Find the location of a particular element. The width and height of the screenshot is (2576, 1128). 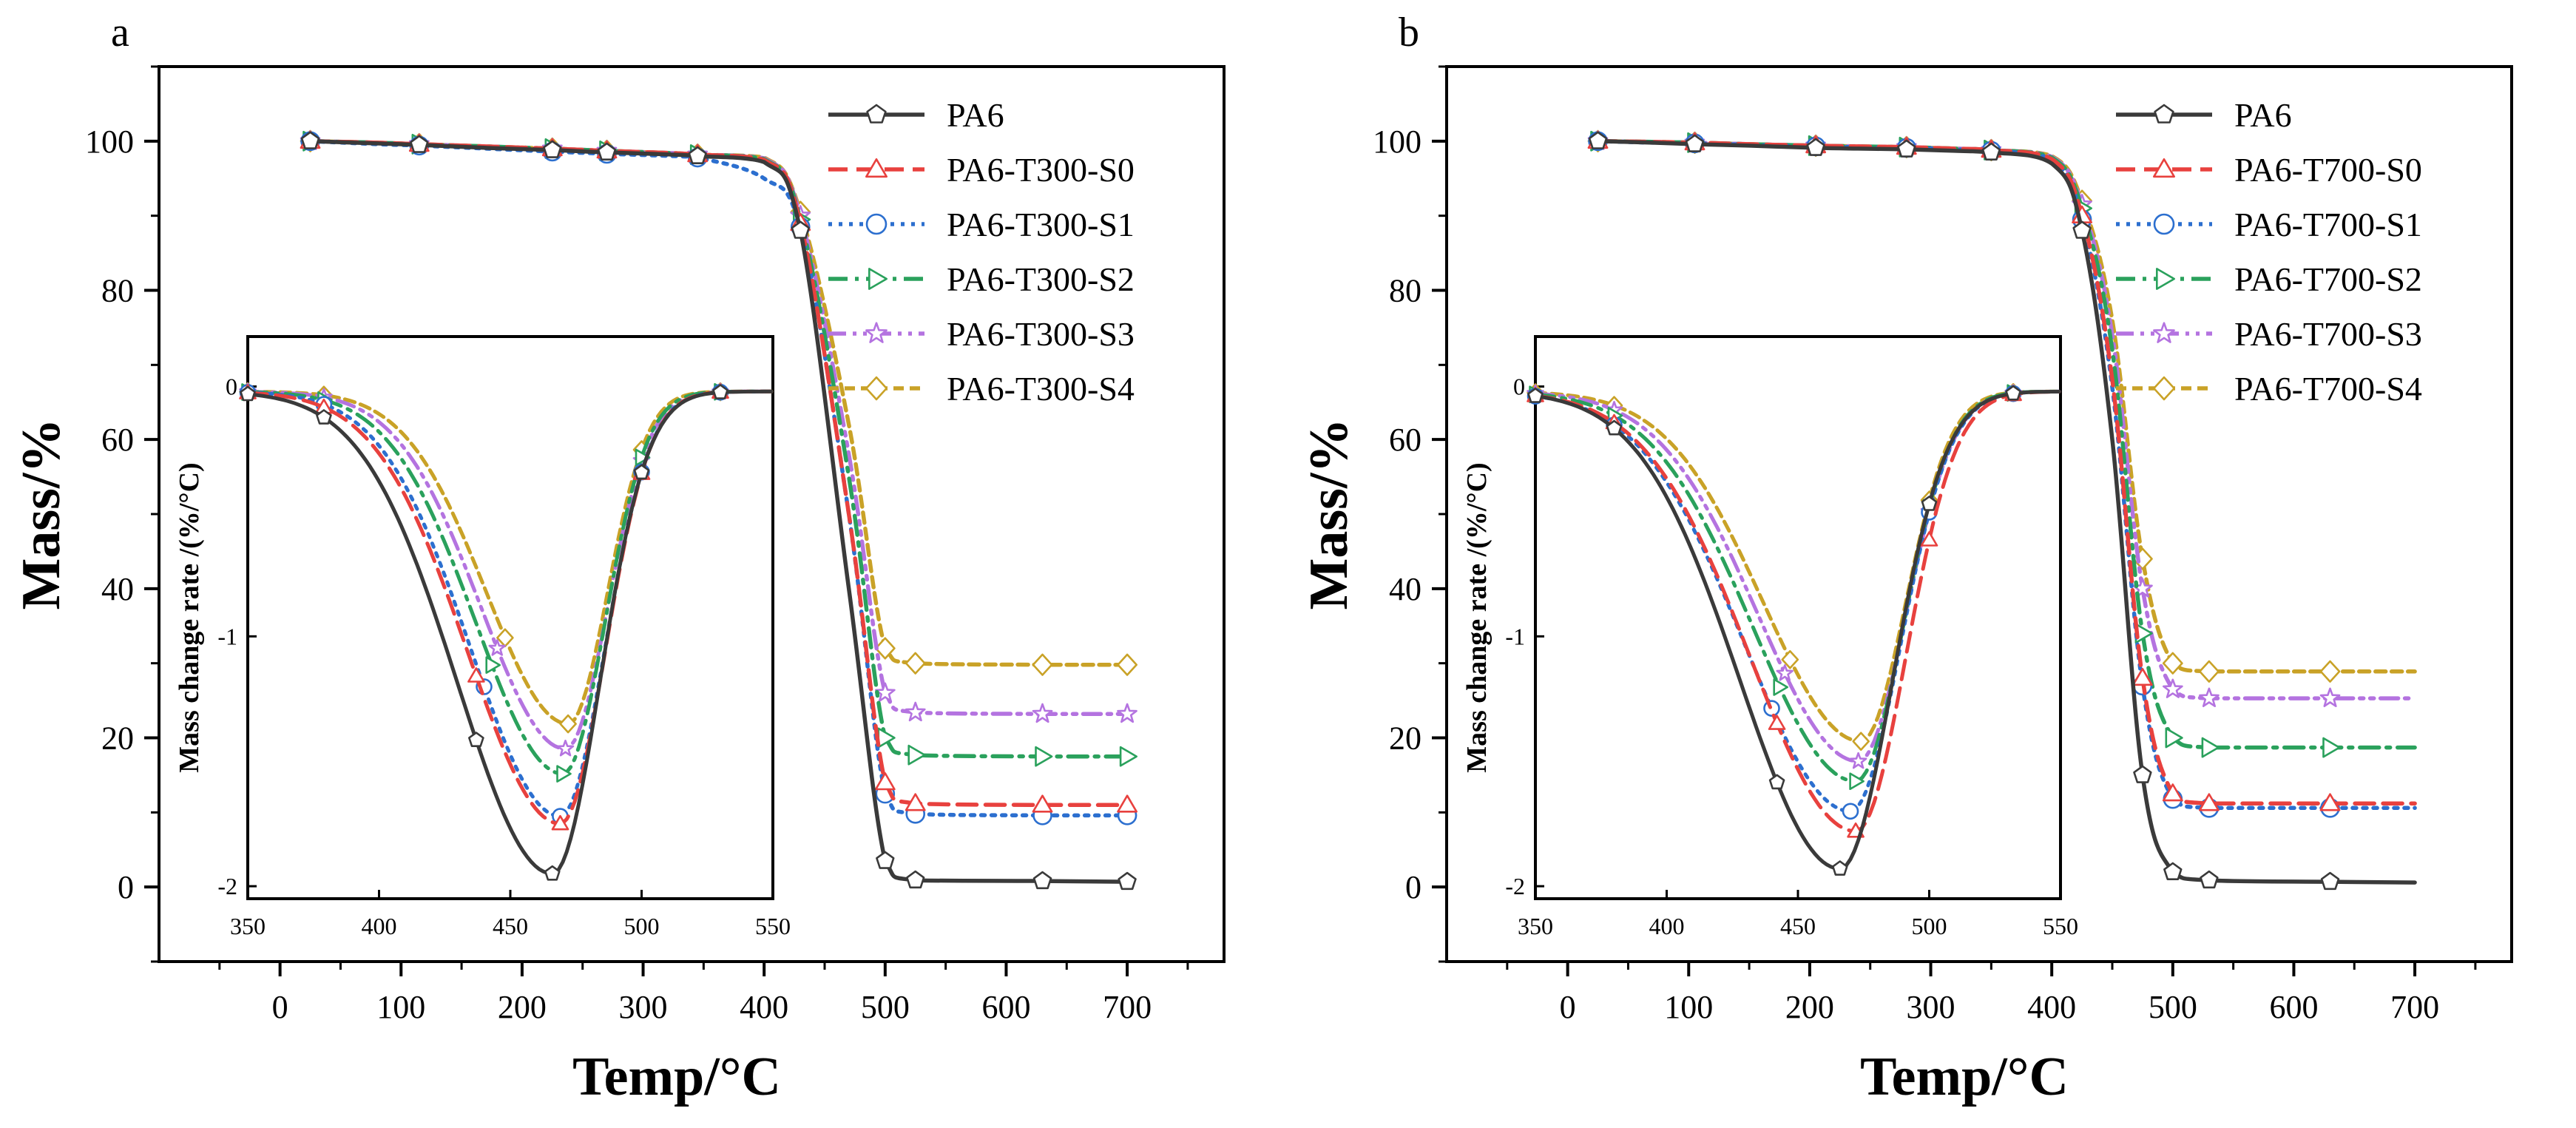

legend-label: PA6-T700-S0 is located at coordinates (2328, 170).